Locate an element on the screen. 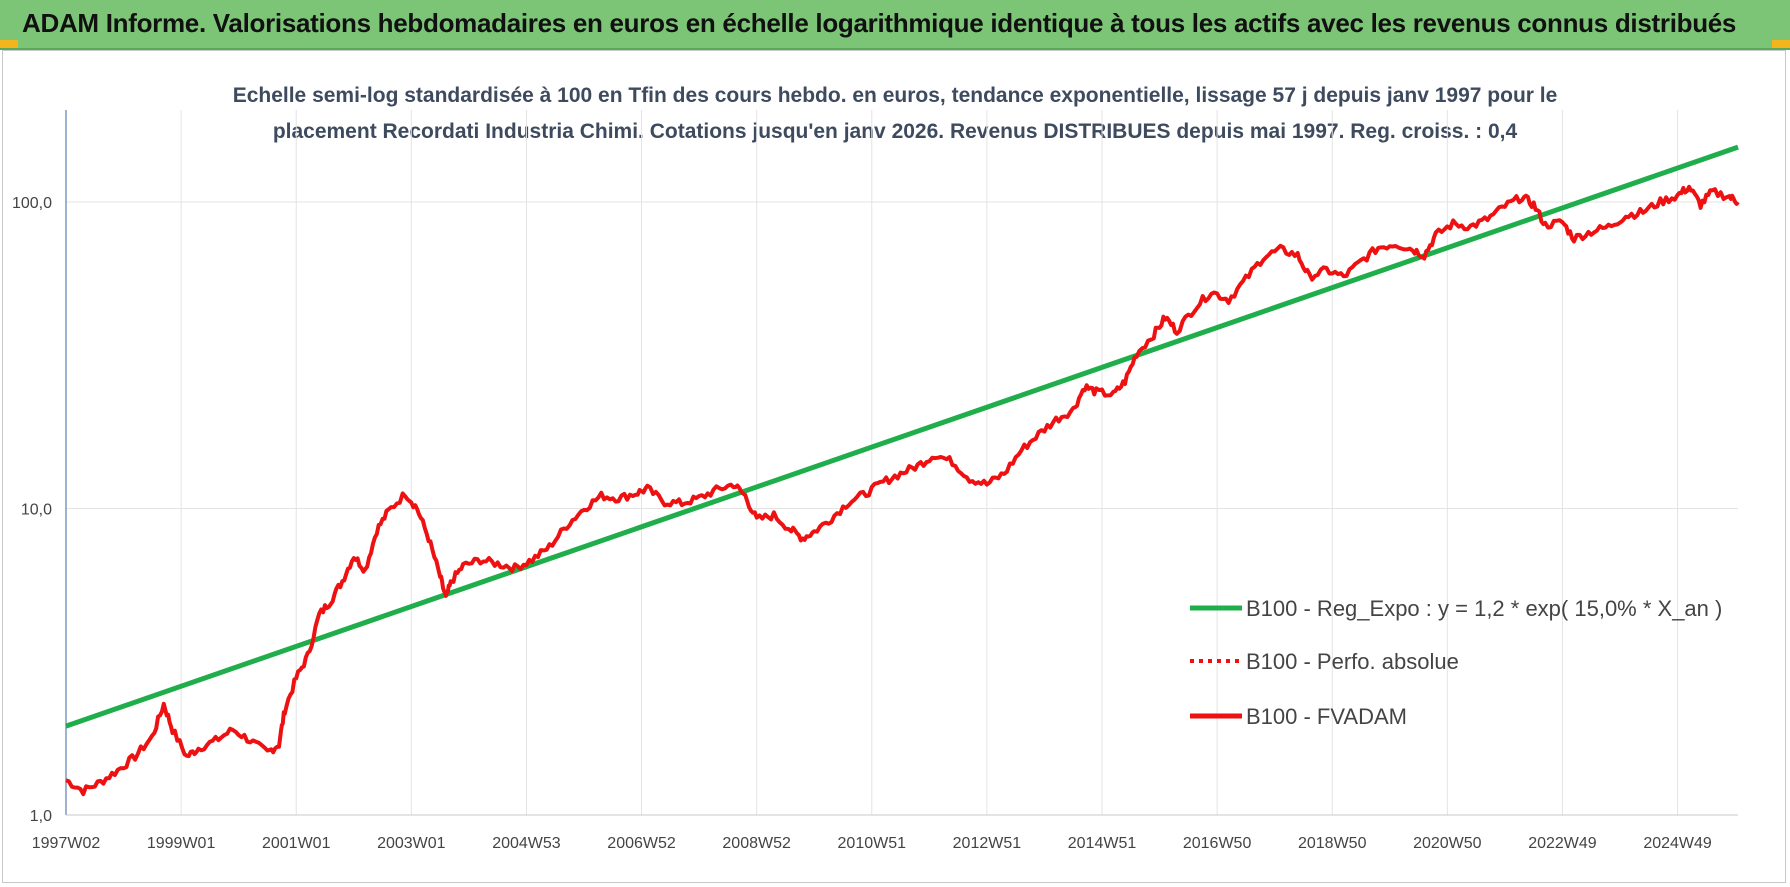  corner-accent-left is located at coordinates (9, 44).